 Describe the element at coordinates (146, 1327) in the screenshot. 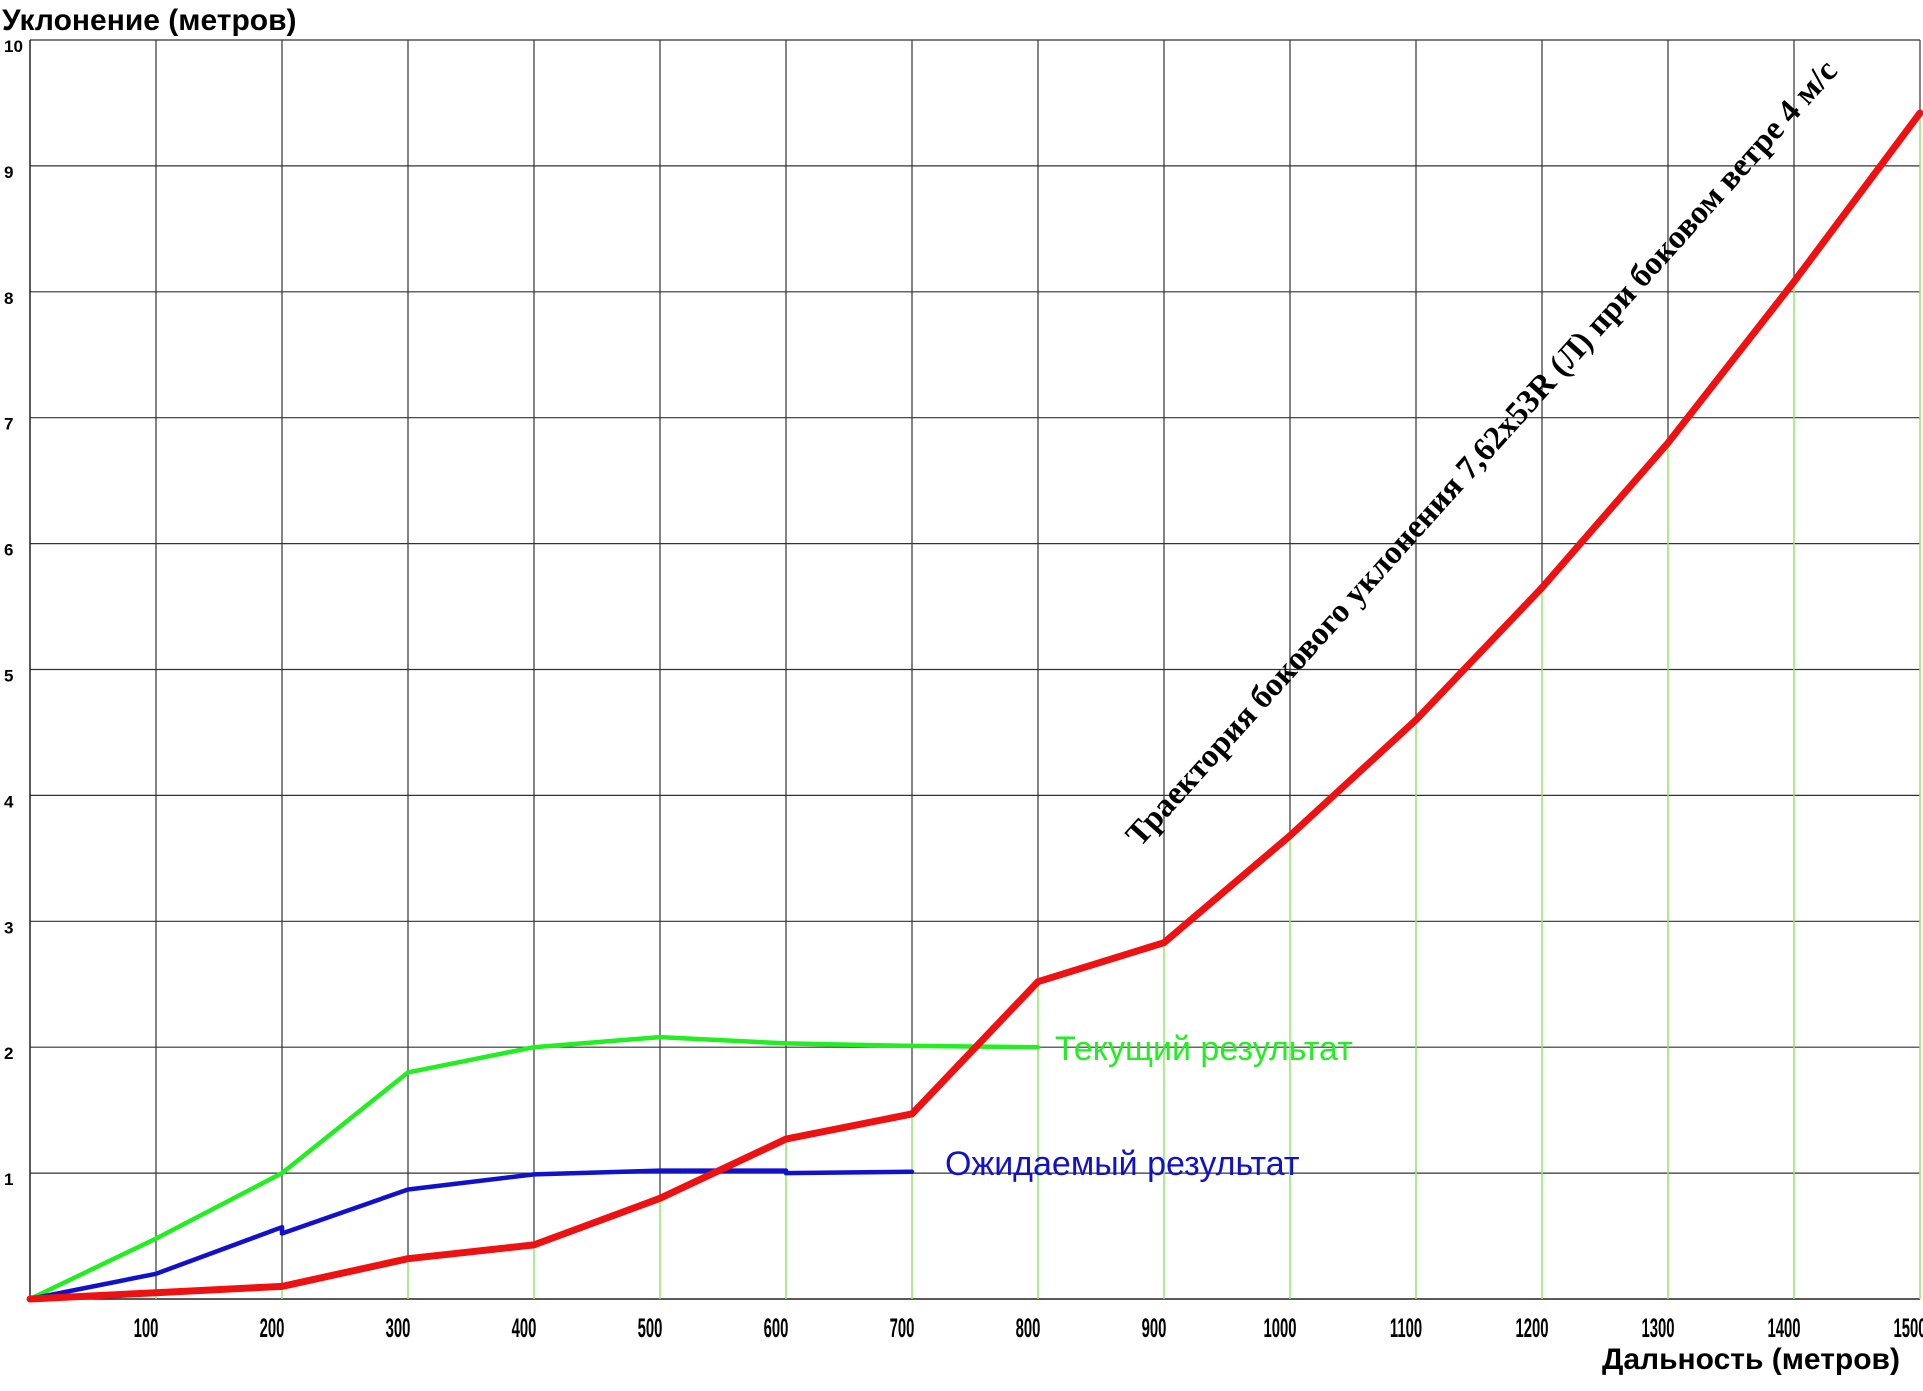

I see `x-tick-label: 100` at that location.